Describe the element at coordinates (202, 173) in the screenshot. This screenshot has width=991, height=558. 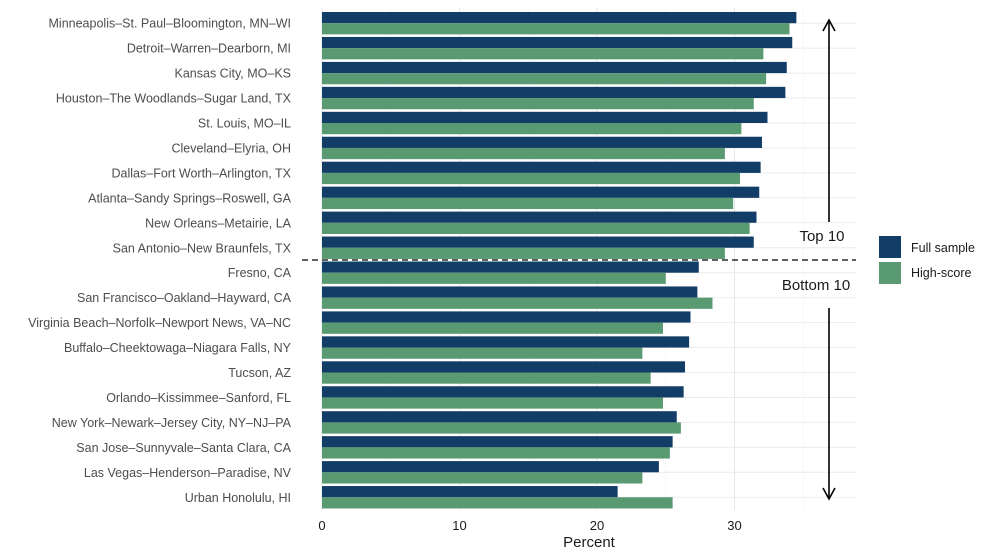
I see `category-label: Dallas–Fort Worth–Arlington, TX` at that location.